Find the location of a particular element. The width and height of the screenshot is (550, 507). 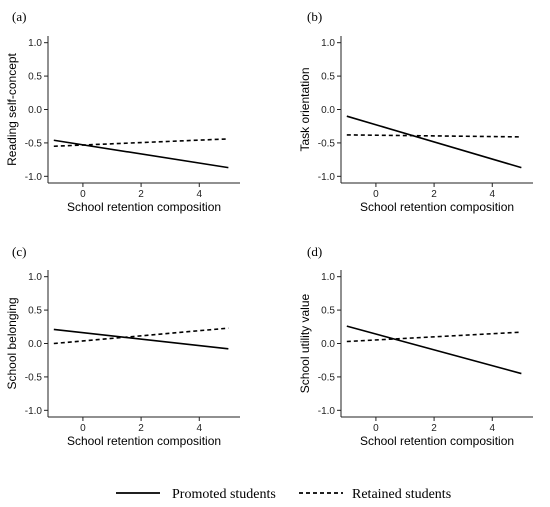

y-axis-title: Task orientation is located at coordinates (305, 109).